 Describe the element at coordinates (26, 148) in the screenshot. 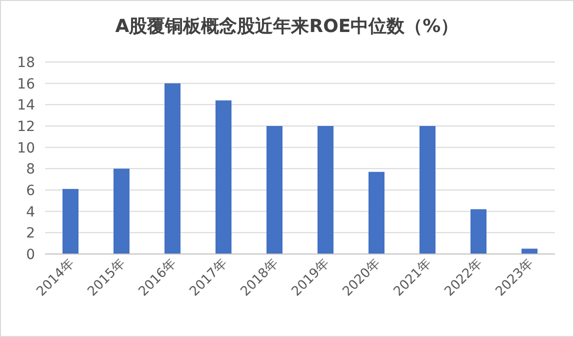

I see `y-tick-label: 10` at that location.